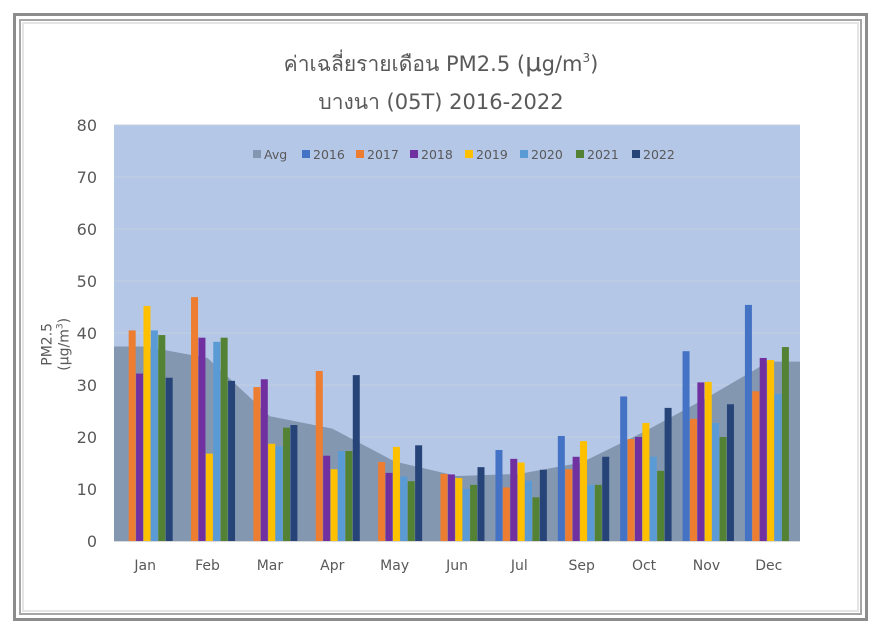 This screenshot has width=882, height=638. I want to click on bar-2022-Jun, so click(481, 504).